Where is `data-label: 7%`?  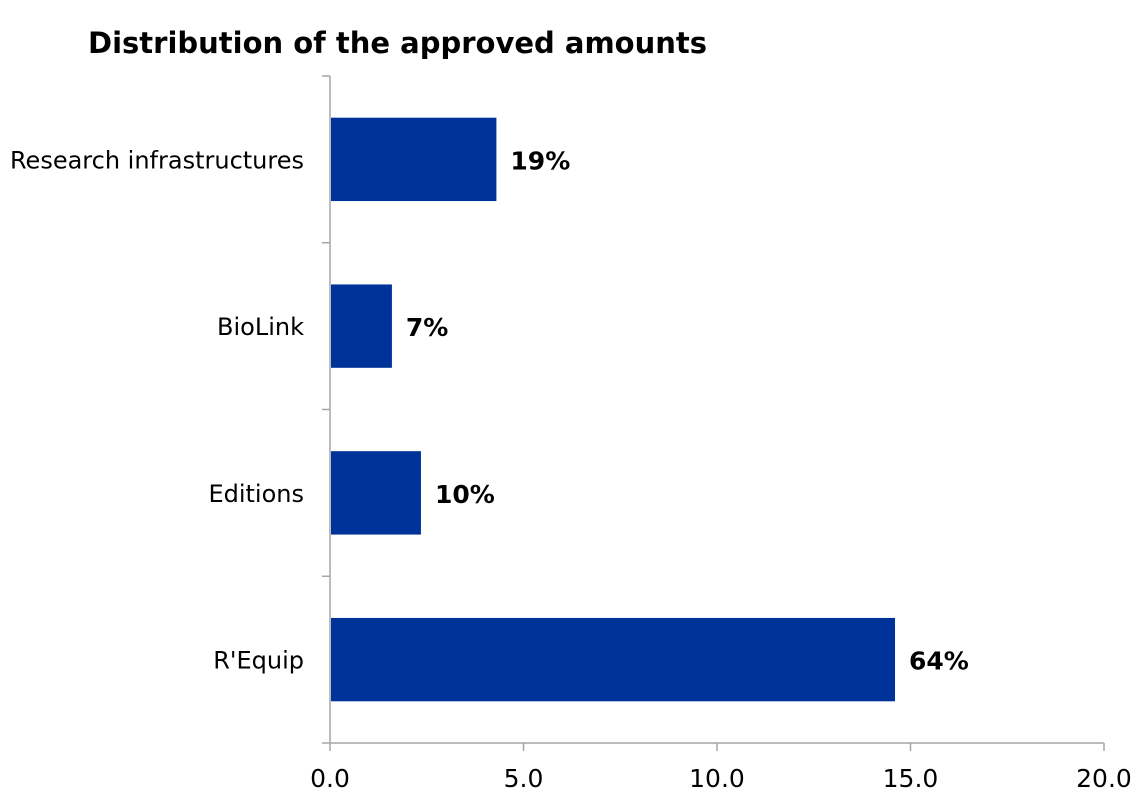
data-label: 7% is located at coordinates (427, 327).